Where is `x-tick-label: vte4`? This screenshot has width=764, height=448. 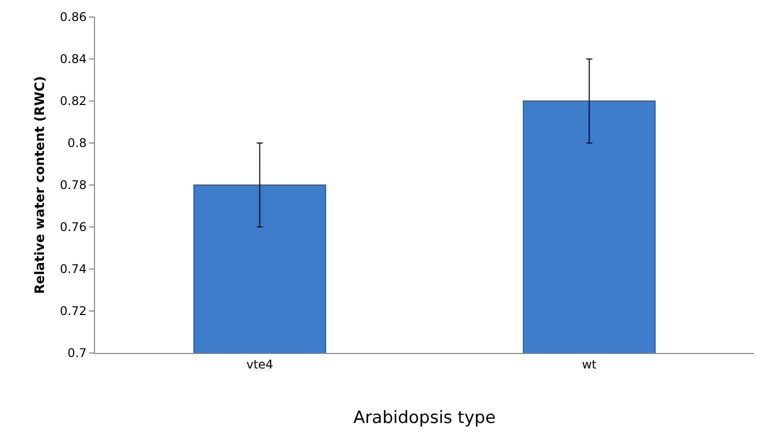
x-tick-label: vte4 is located at coordinates (260, 364).